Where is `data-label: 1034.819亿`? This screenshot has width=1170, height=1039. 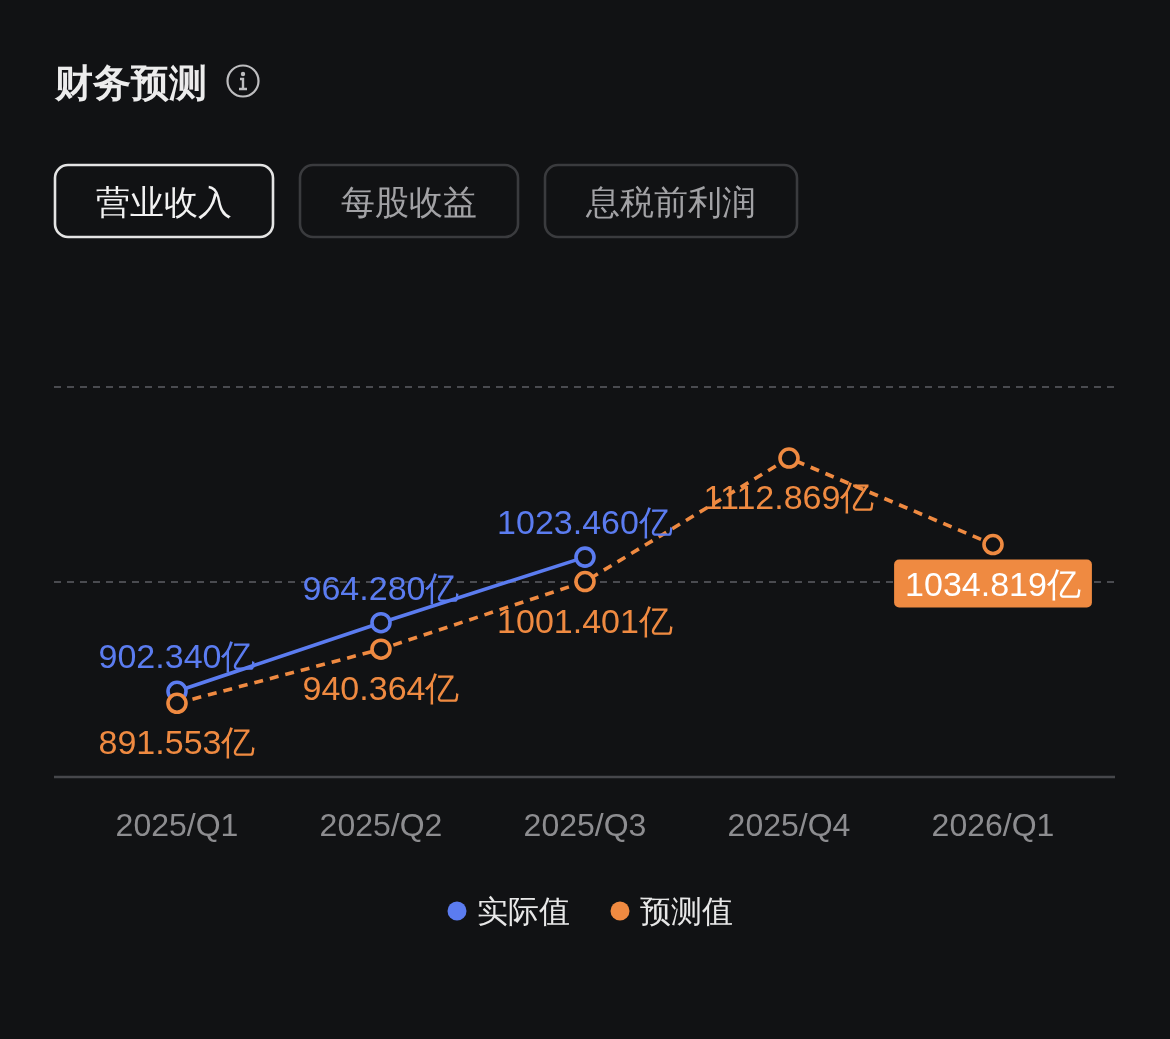 data-label: 1034.819亿 is located at coordinates (993, 583).